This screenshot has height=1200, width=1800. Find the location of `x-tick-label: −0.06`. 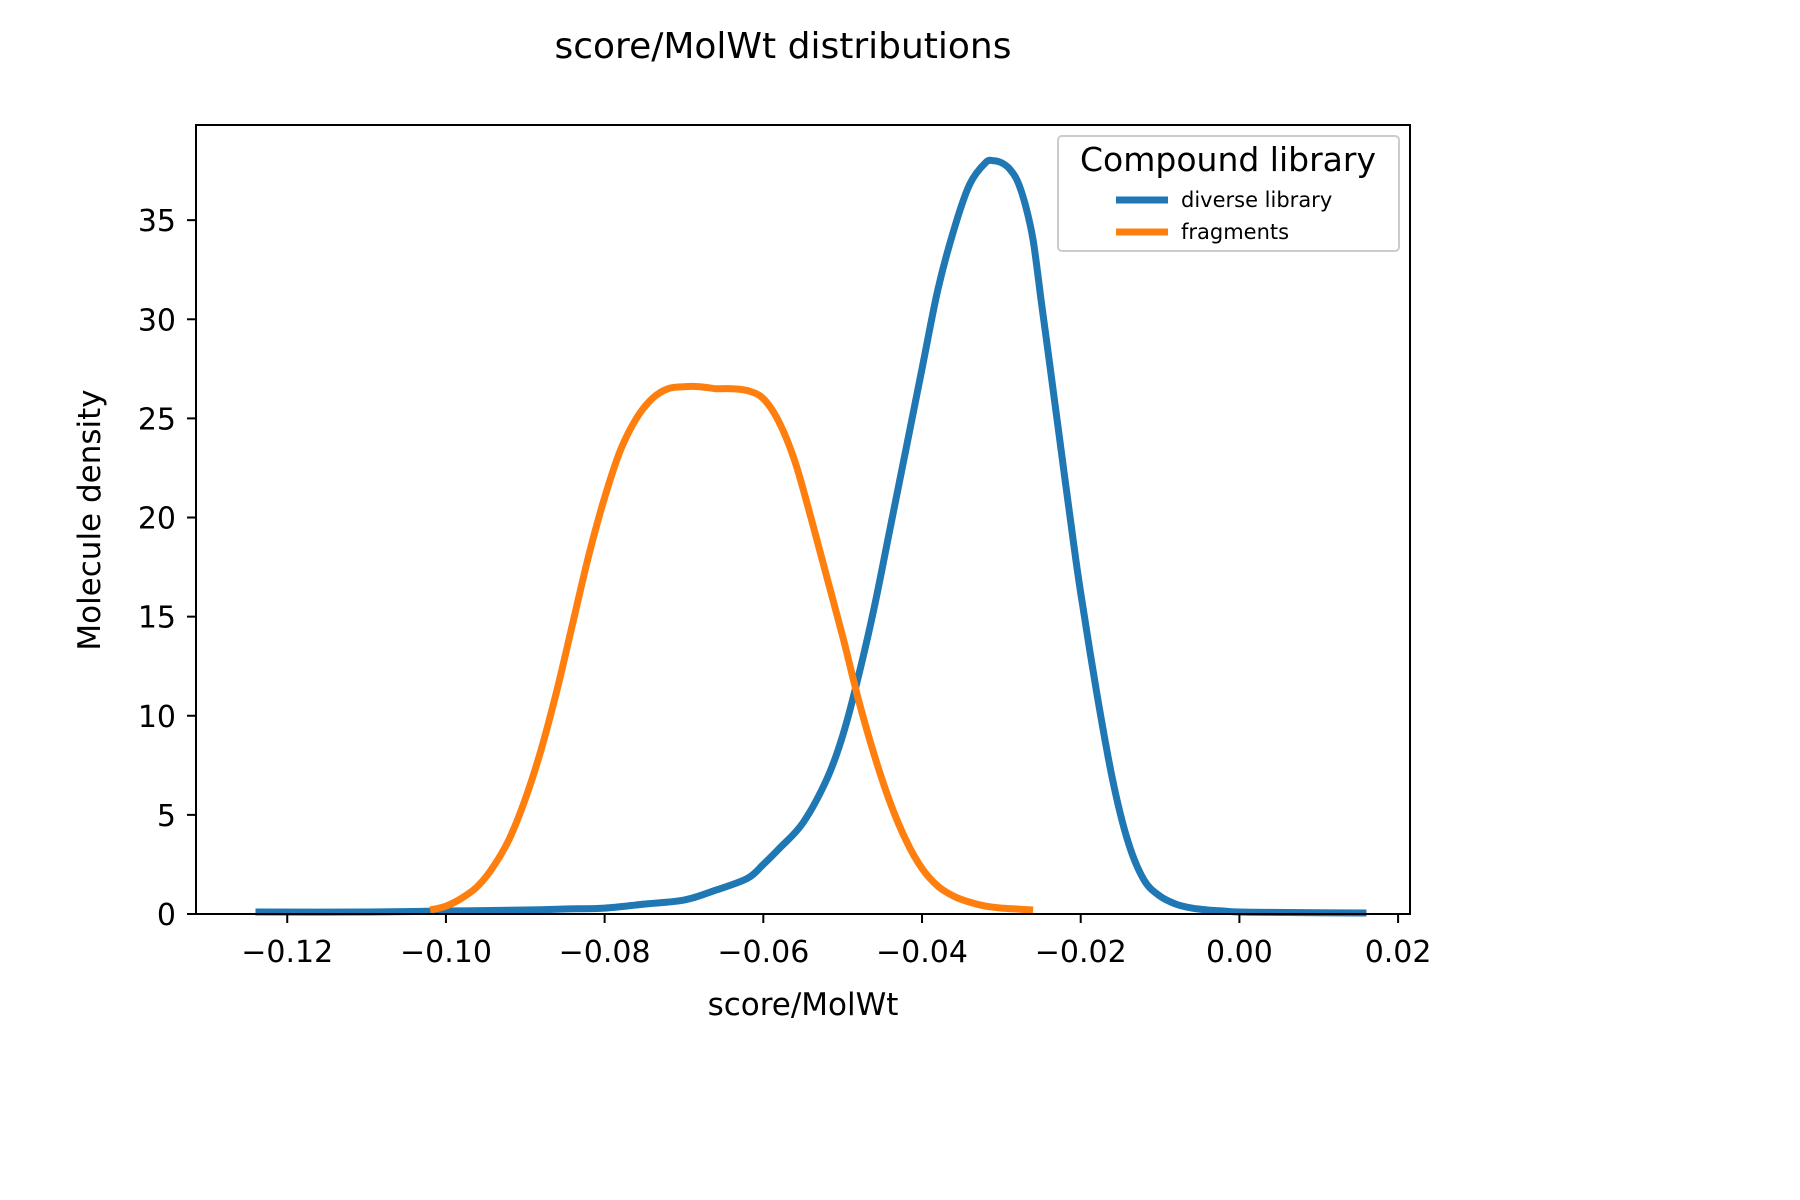

x-tick-label: −0.06 is located at coordinates (763, 952).